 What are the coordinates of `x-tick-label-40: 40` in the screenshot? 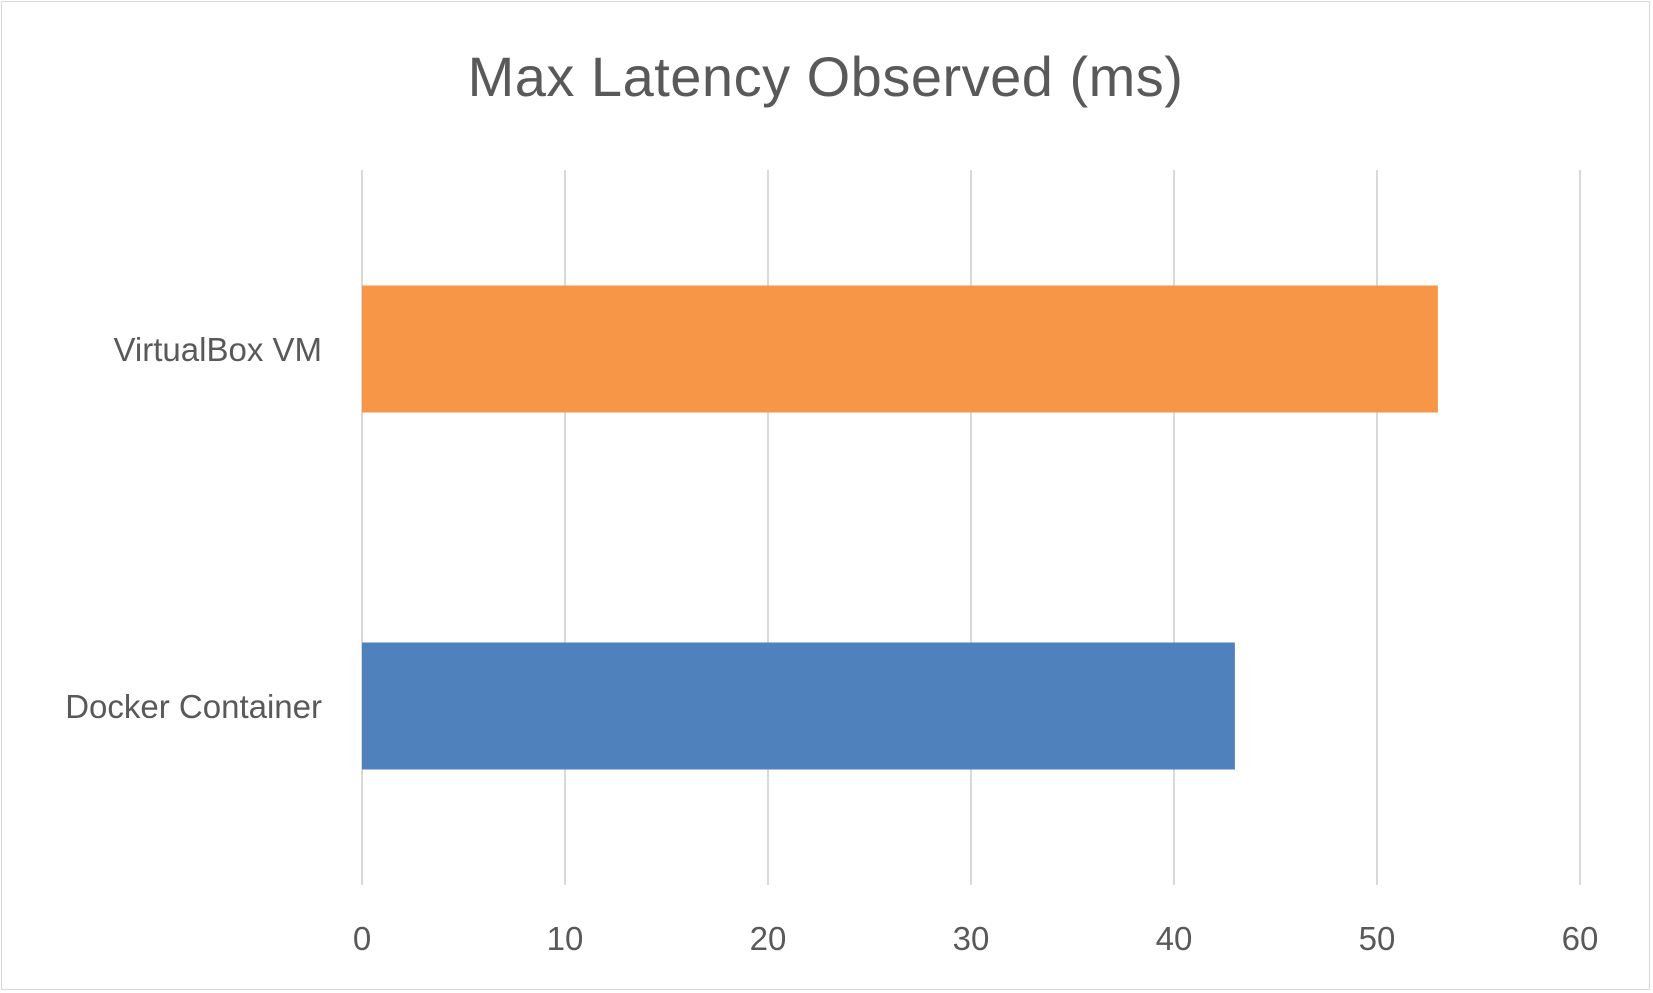 It's located at (1174, 938).